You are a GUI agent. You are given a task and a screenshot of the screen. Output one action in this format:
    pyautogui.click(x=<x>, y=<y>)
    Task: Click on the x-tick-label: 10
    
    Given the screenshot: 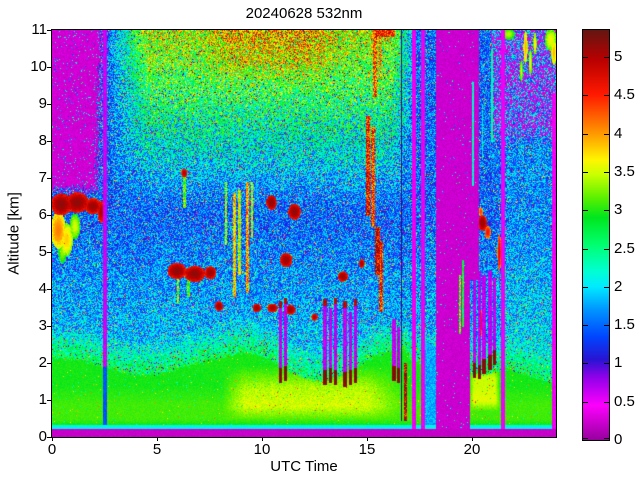 What is the action you would take?
    pyautogui.click(x=262, y=449)
    